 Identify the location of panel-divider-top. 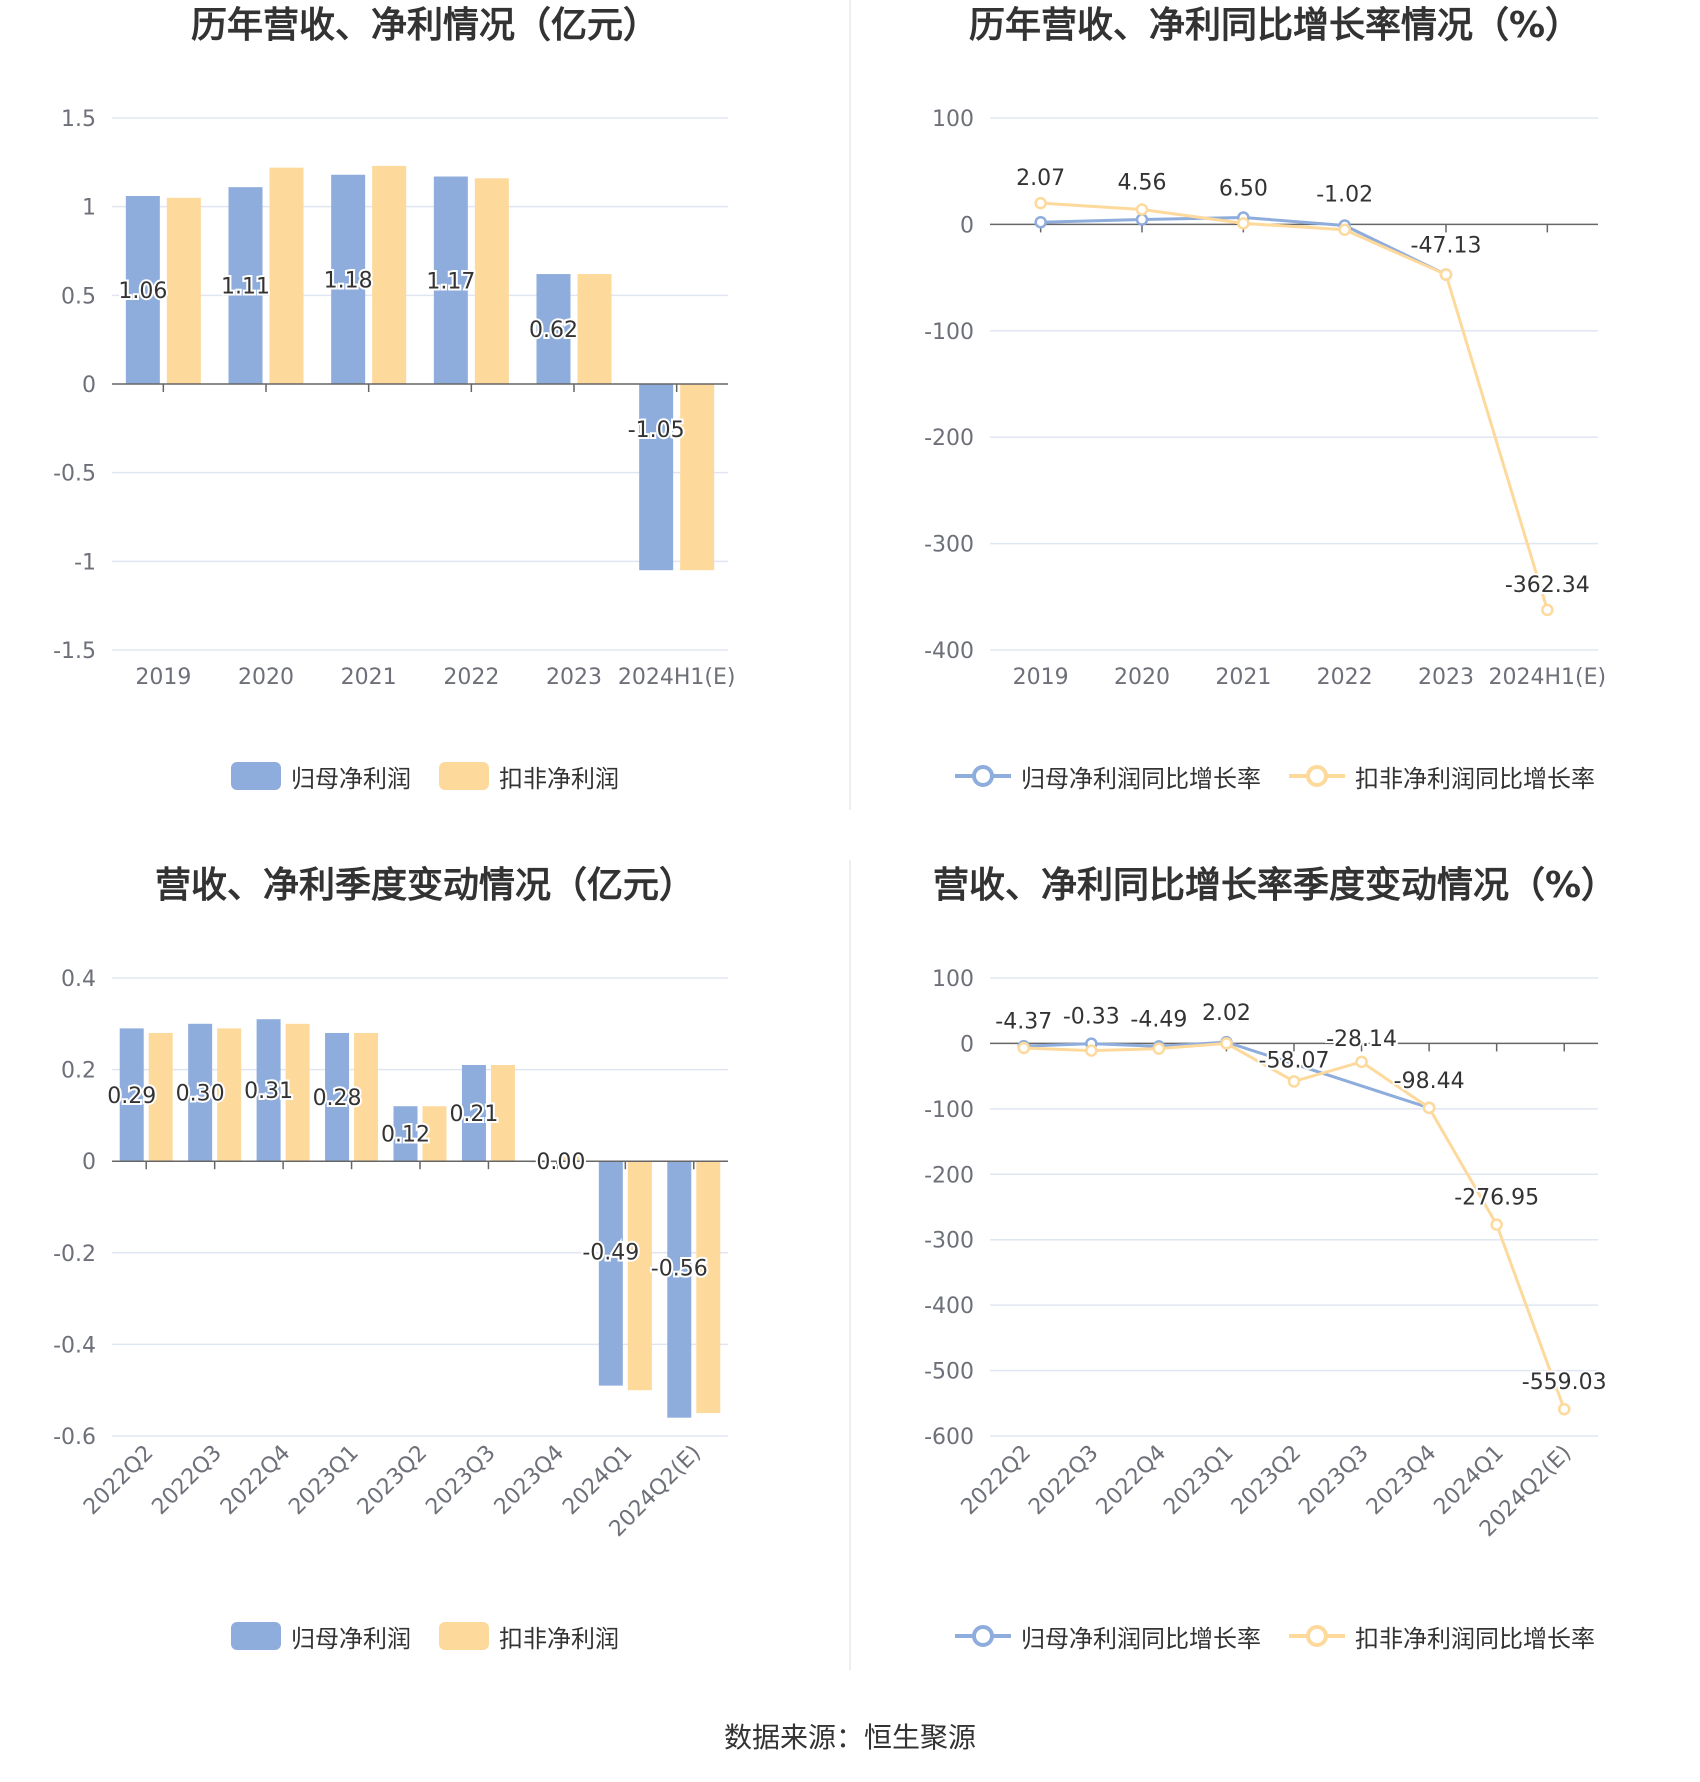
(850, 405).